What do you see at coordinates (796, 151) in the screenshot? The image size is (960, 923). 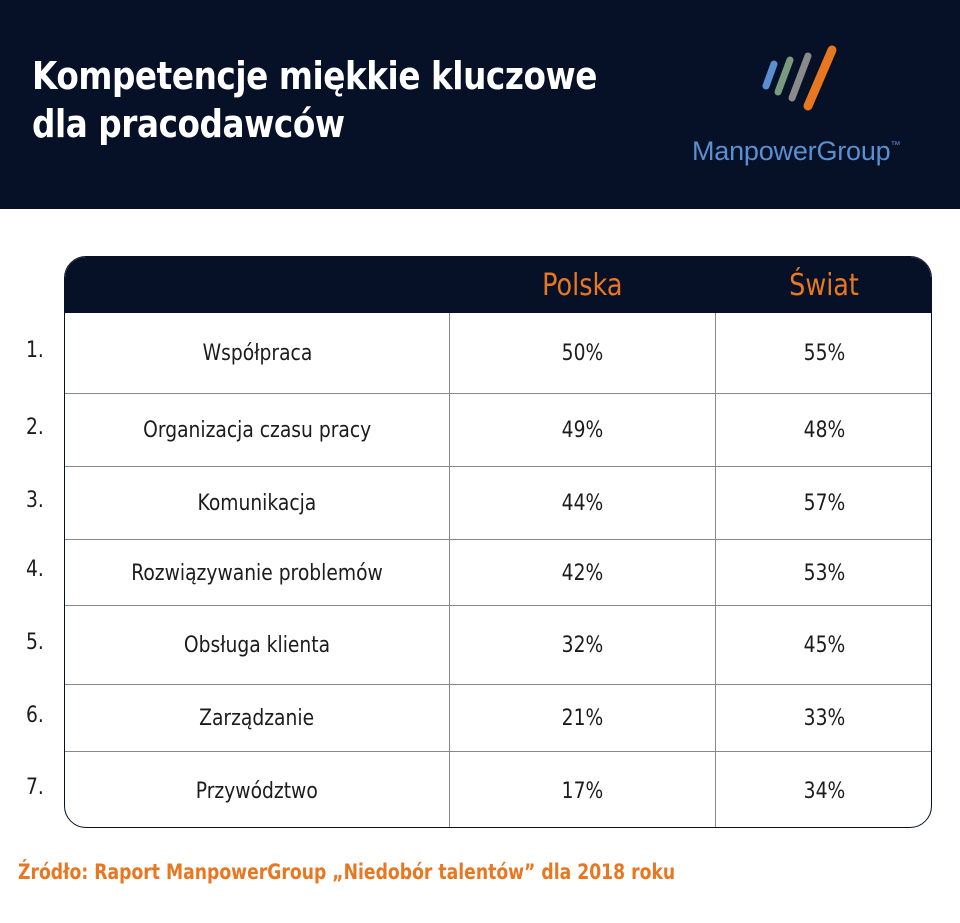 I see `logo-wordmark: ManpowerGroup™` at bounding box center [796, 151].